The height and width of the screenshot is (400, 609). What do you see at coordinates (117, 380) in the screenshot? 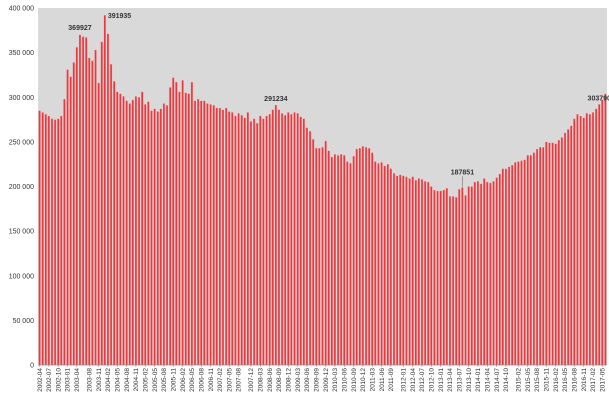
I see `x-tick-label: 2004-05` at bounding box center [117, 380].